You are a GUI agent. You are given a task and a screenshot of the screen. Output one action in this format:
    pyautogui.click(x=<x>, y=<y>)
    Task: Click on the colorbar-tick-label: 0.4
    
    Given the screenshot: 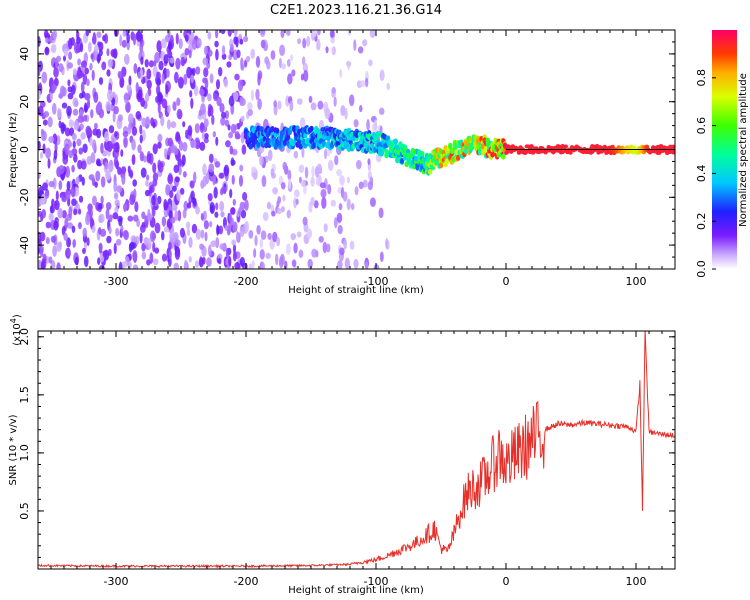 What is the action you would take?
    pyautogui.click(x=701, y=174)
    